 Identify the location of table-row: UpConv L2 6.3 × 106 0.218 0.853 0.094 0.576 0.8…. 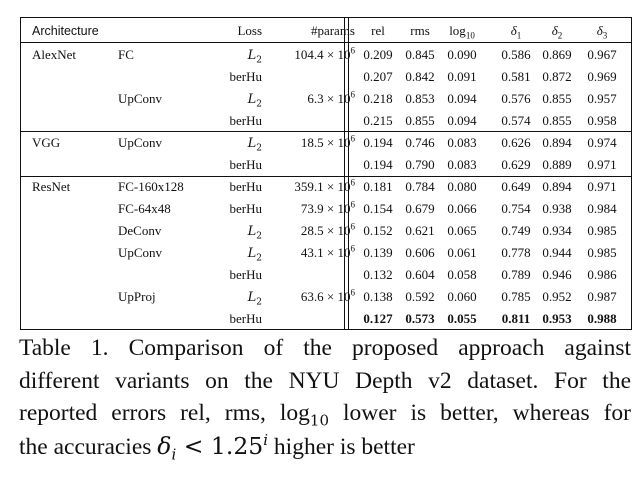
(326, 99).